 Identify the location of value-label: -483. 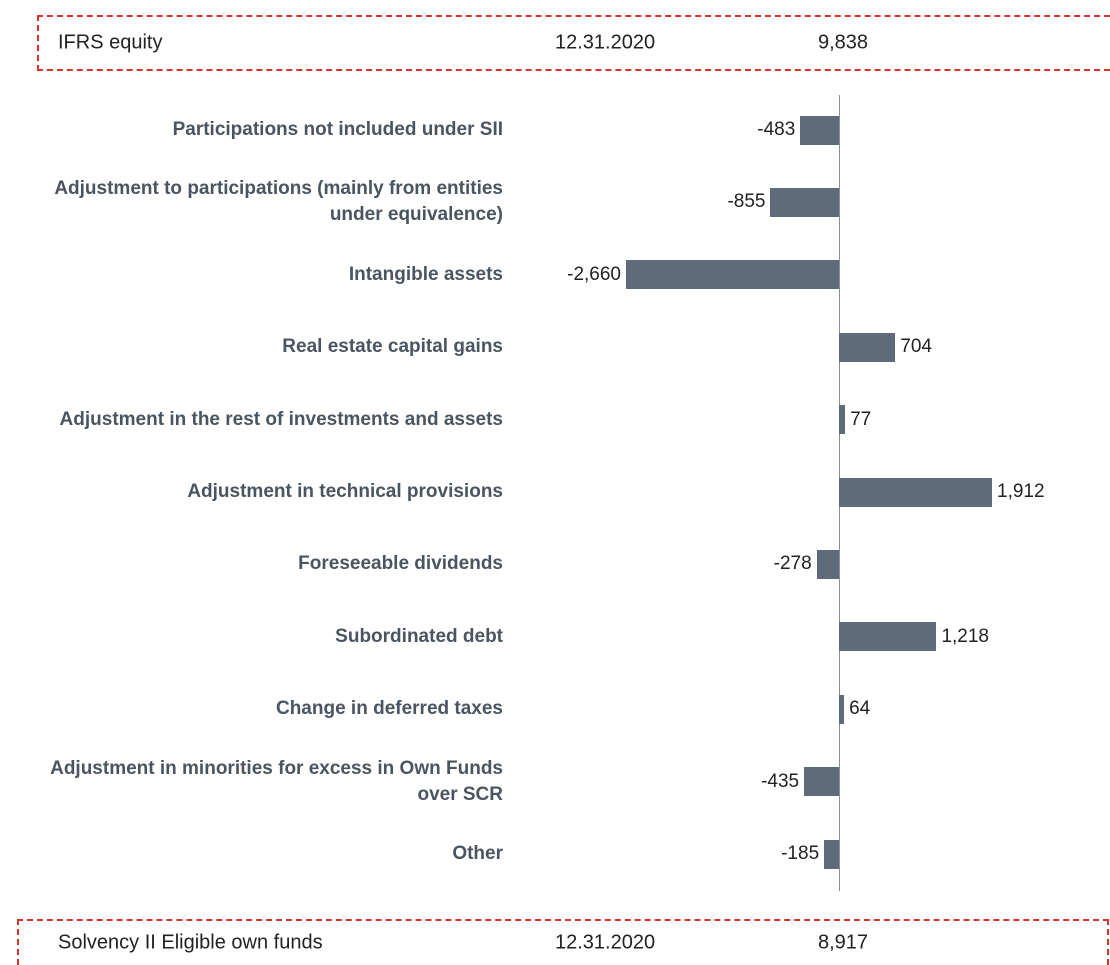
(776, 129).